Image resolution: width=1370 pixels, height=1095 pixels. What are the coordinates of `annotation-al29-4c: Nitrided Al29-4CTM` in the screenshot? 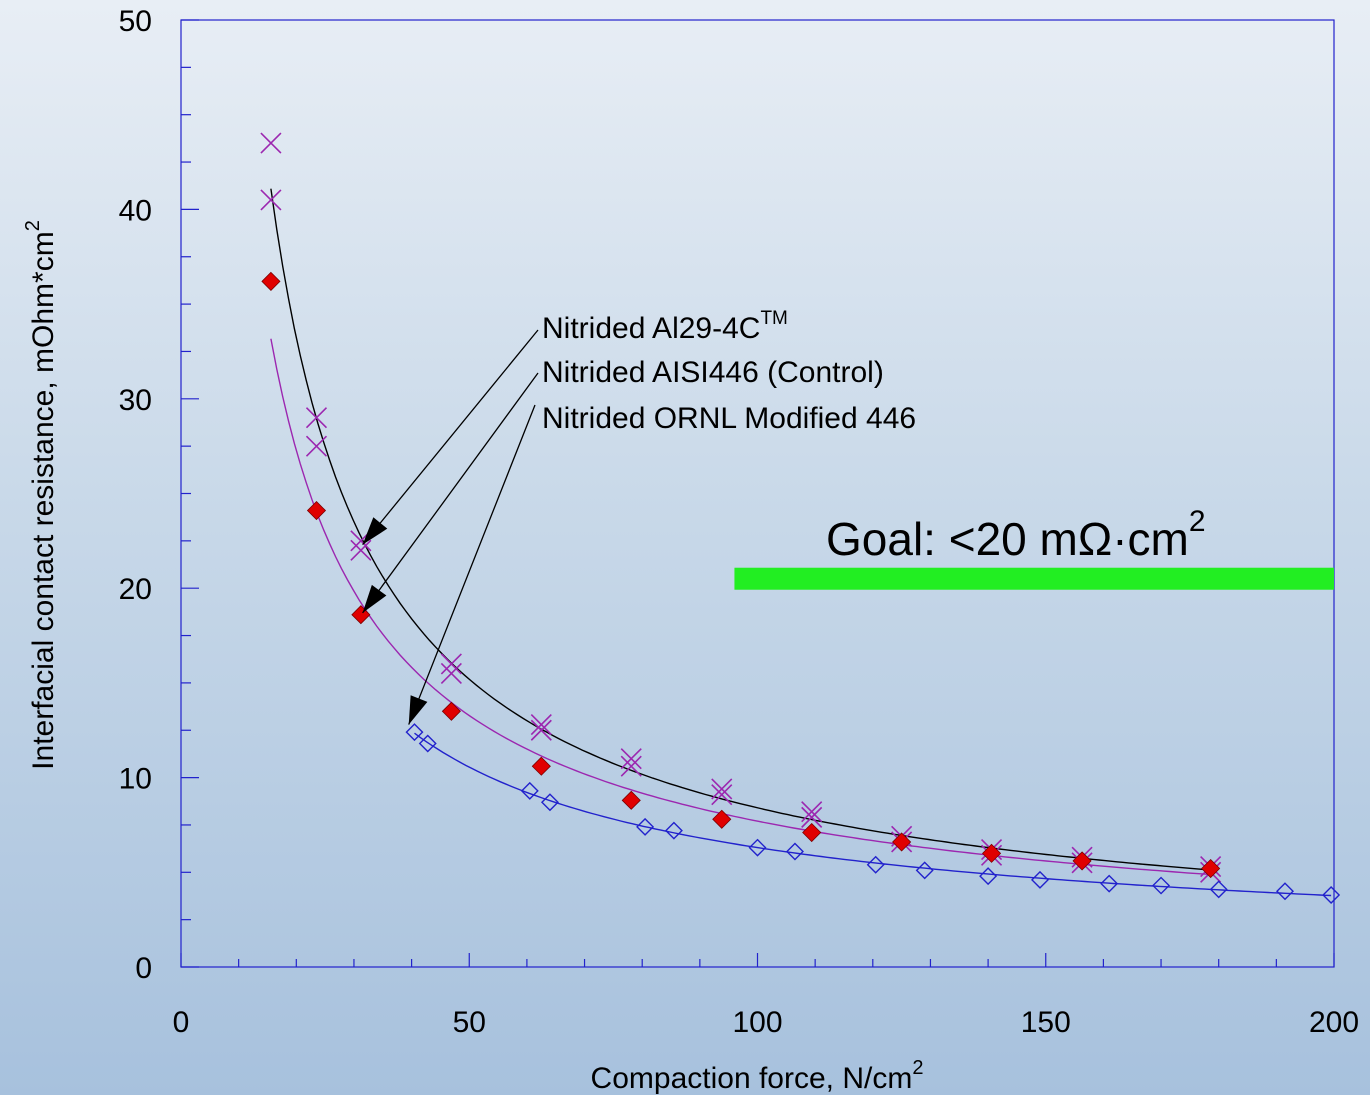 It's located at (665, 326).